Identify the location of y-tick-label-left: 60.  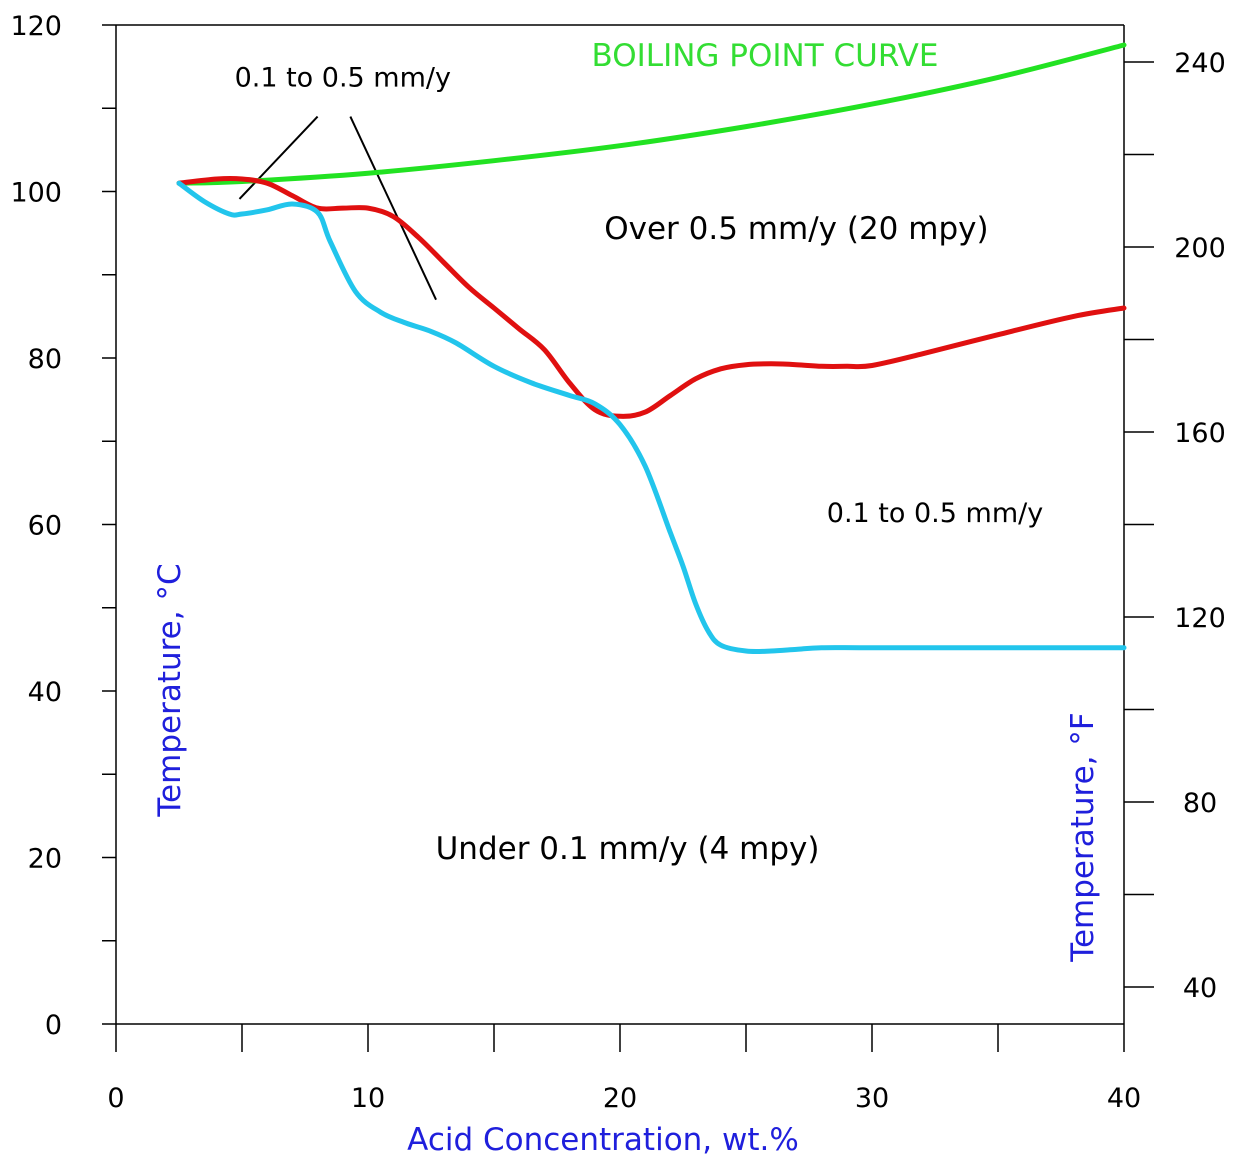
(45, 526).